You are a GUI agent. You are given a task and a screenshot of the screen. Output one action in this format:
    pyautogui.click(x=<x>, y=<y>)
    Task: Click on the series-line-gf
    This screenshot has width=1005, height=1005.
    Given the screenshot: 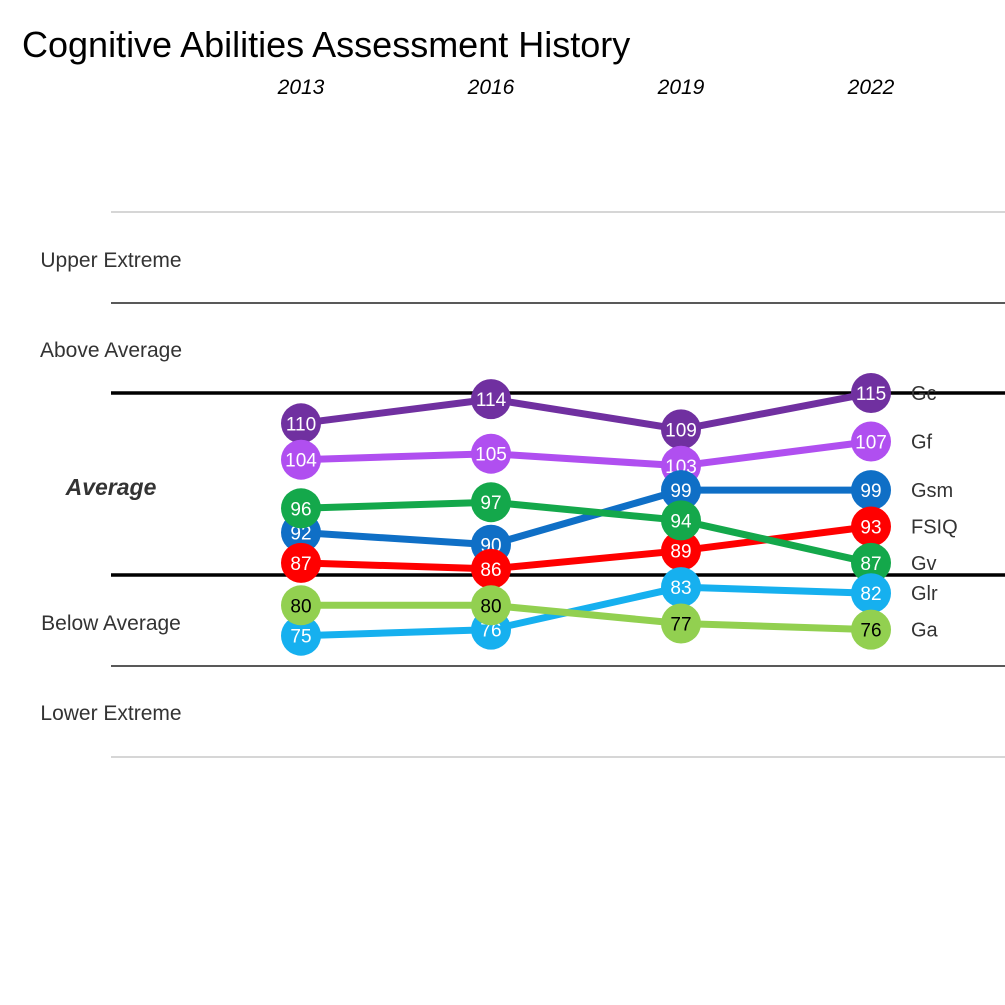 What is the action you would take?
    pyautogui.click(x=586, y=454)
    